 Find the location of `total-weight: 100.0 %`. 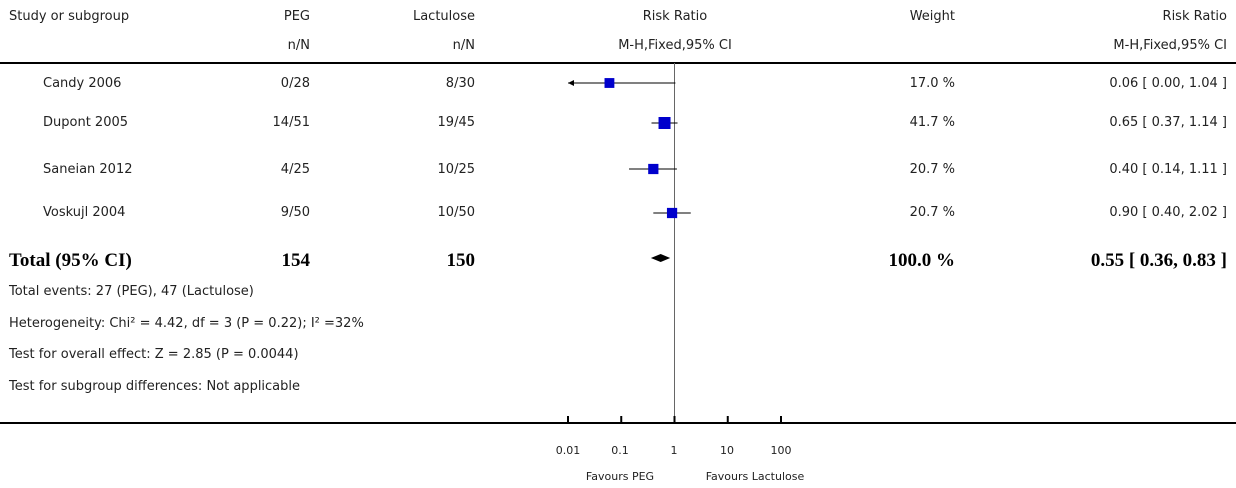

total-weight: 100.0 % is located at coordinates (922, 260).